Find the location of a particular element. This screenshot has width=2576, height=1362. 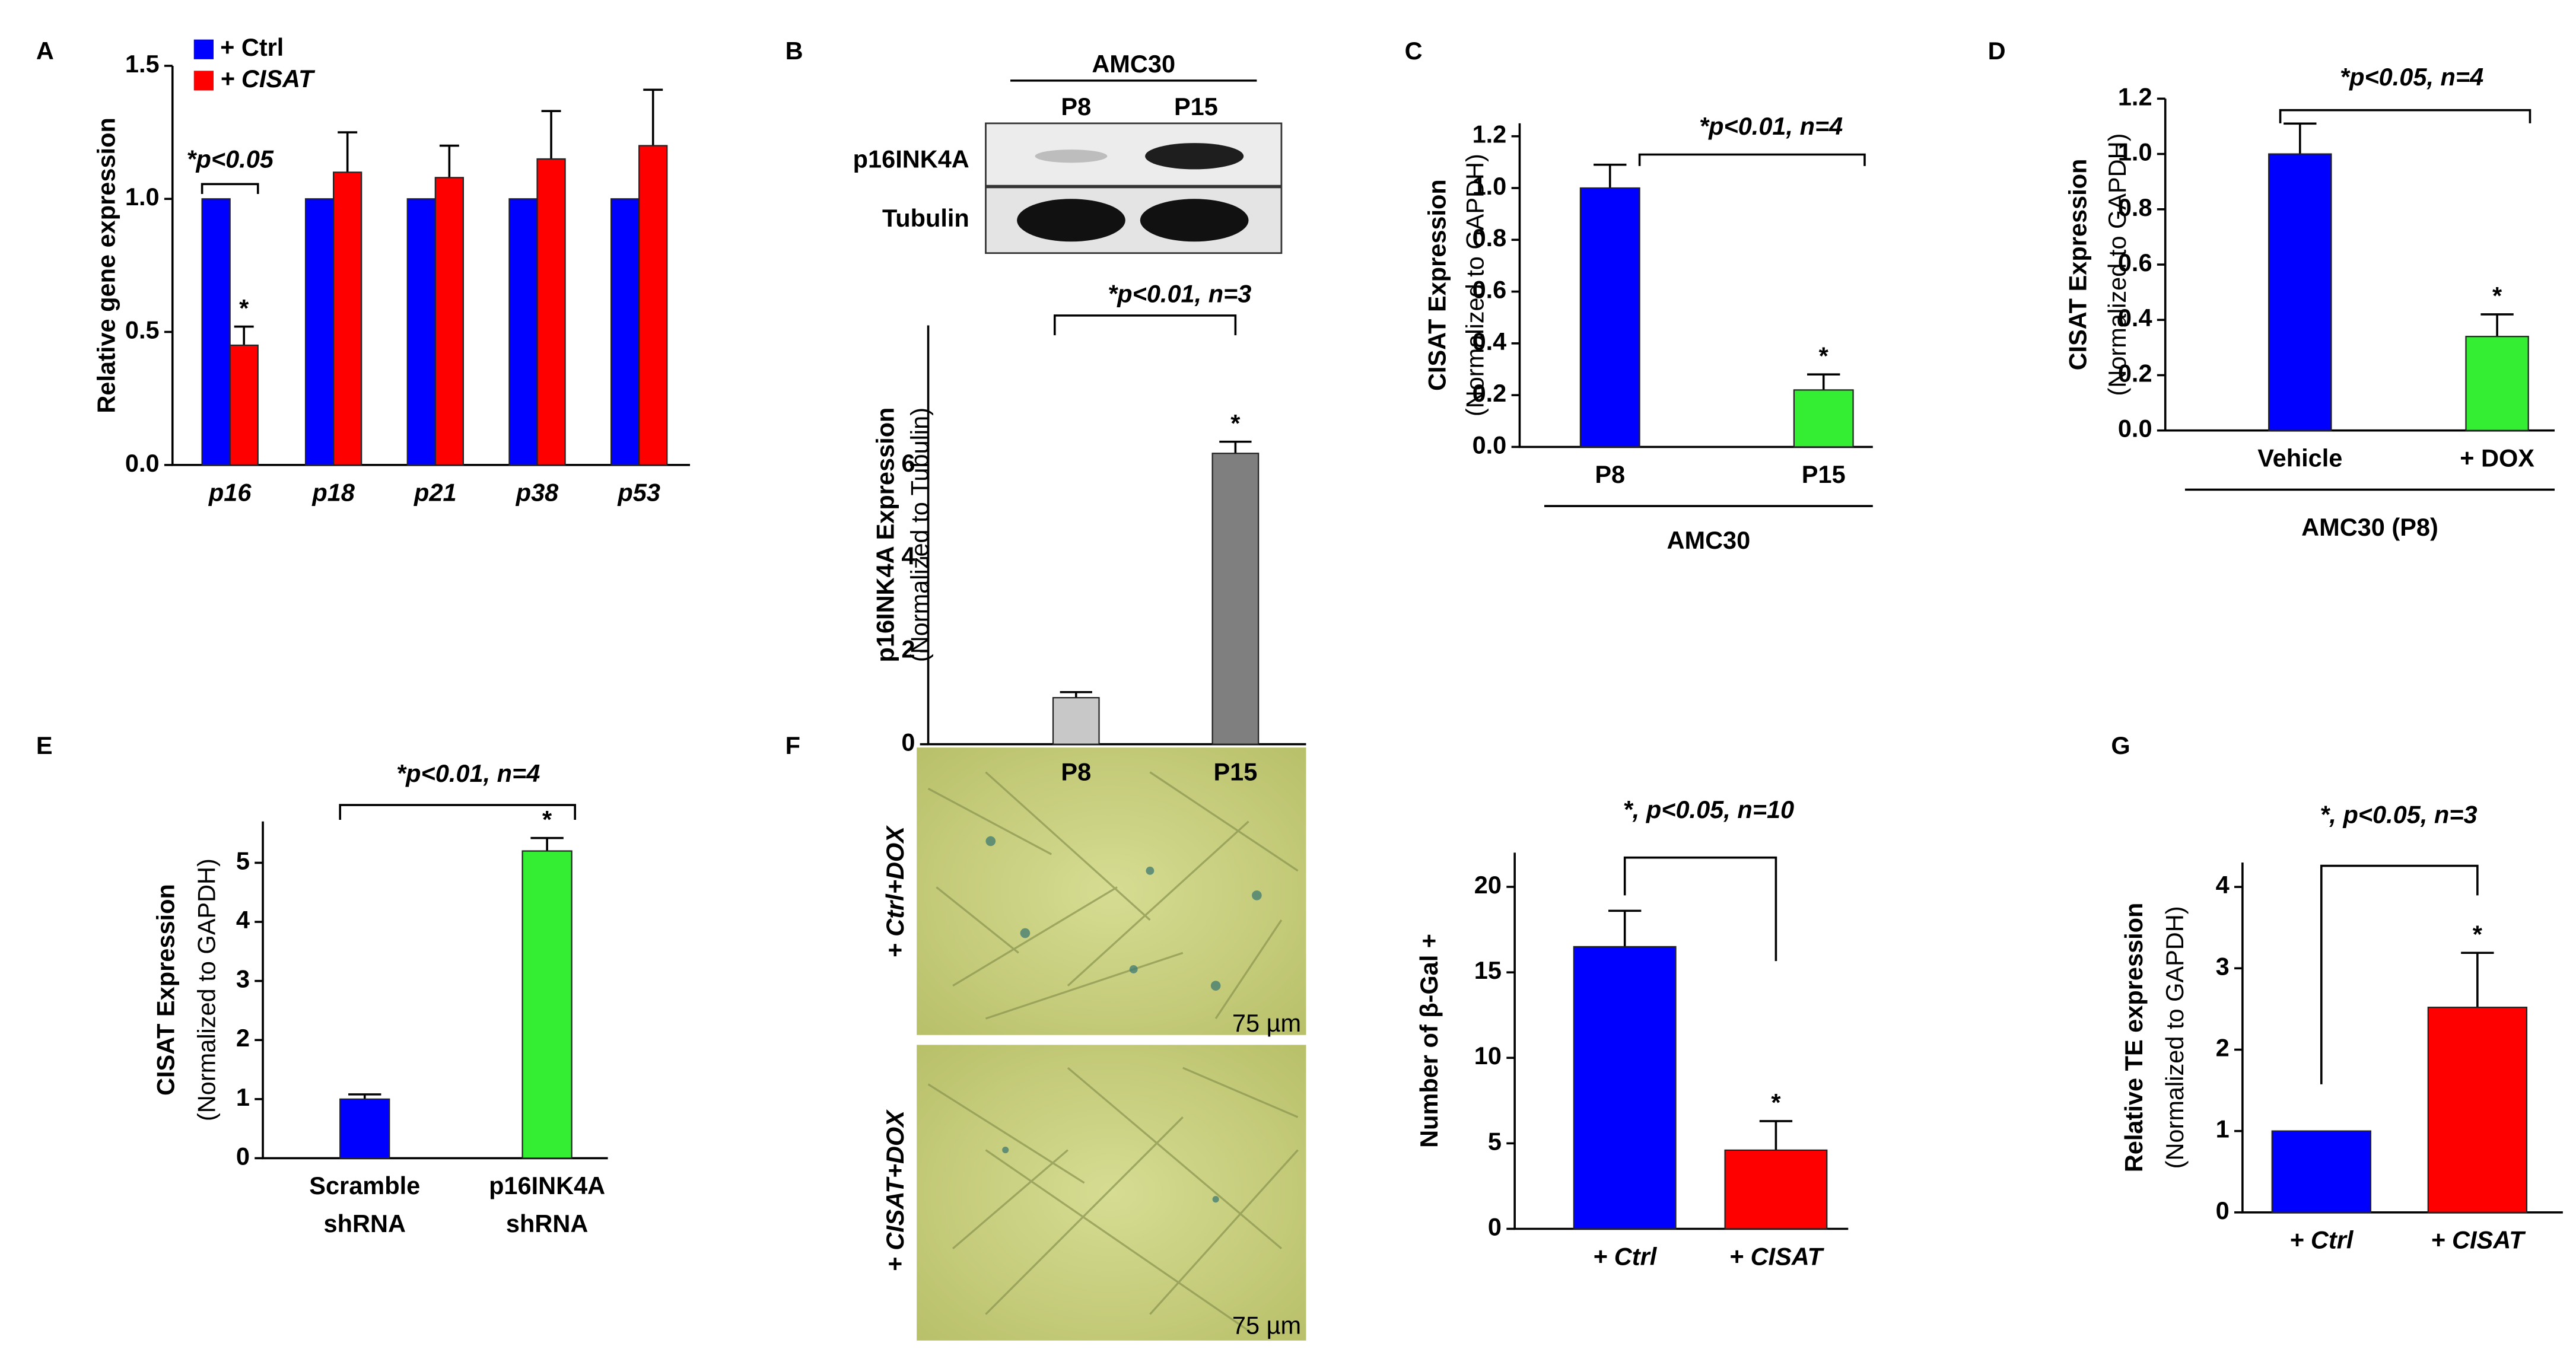

significance-annotation: *, p<0.05, n=3 is located at coordinates (2398, 814).